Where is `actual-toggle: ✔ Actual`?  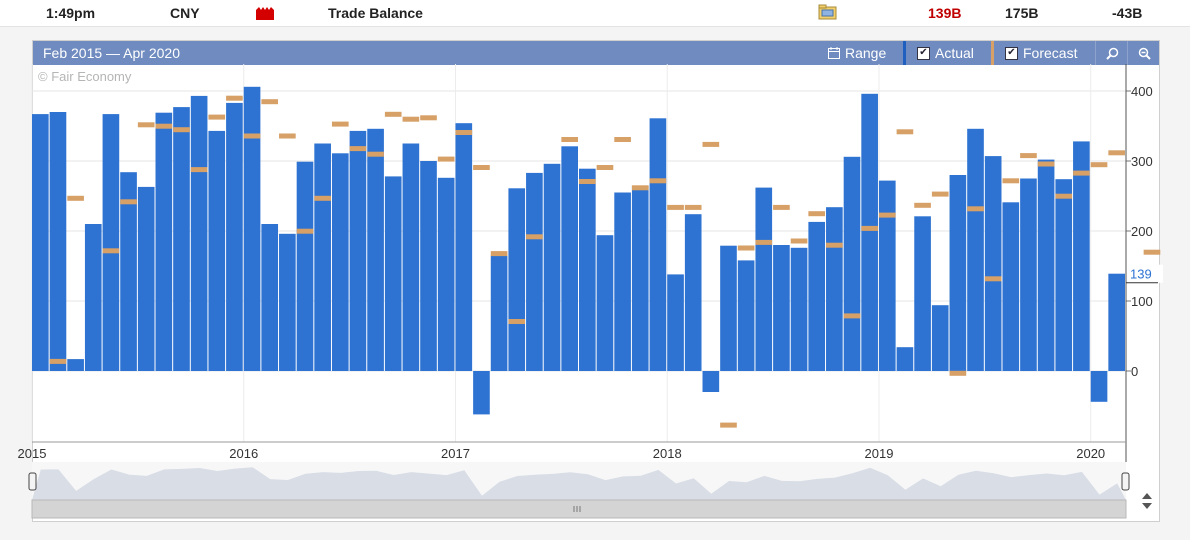
actual-toggle: ✔ Actual is located at coordinates (945, 53).